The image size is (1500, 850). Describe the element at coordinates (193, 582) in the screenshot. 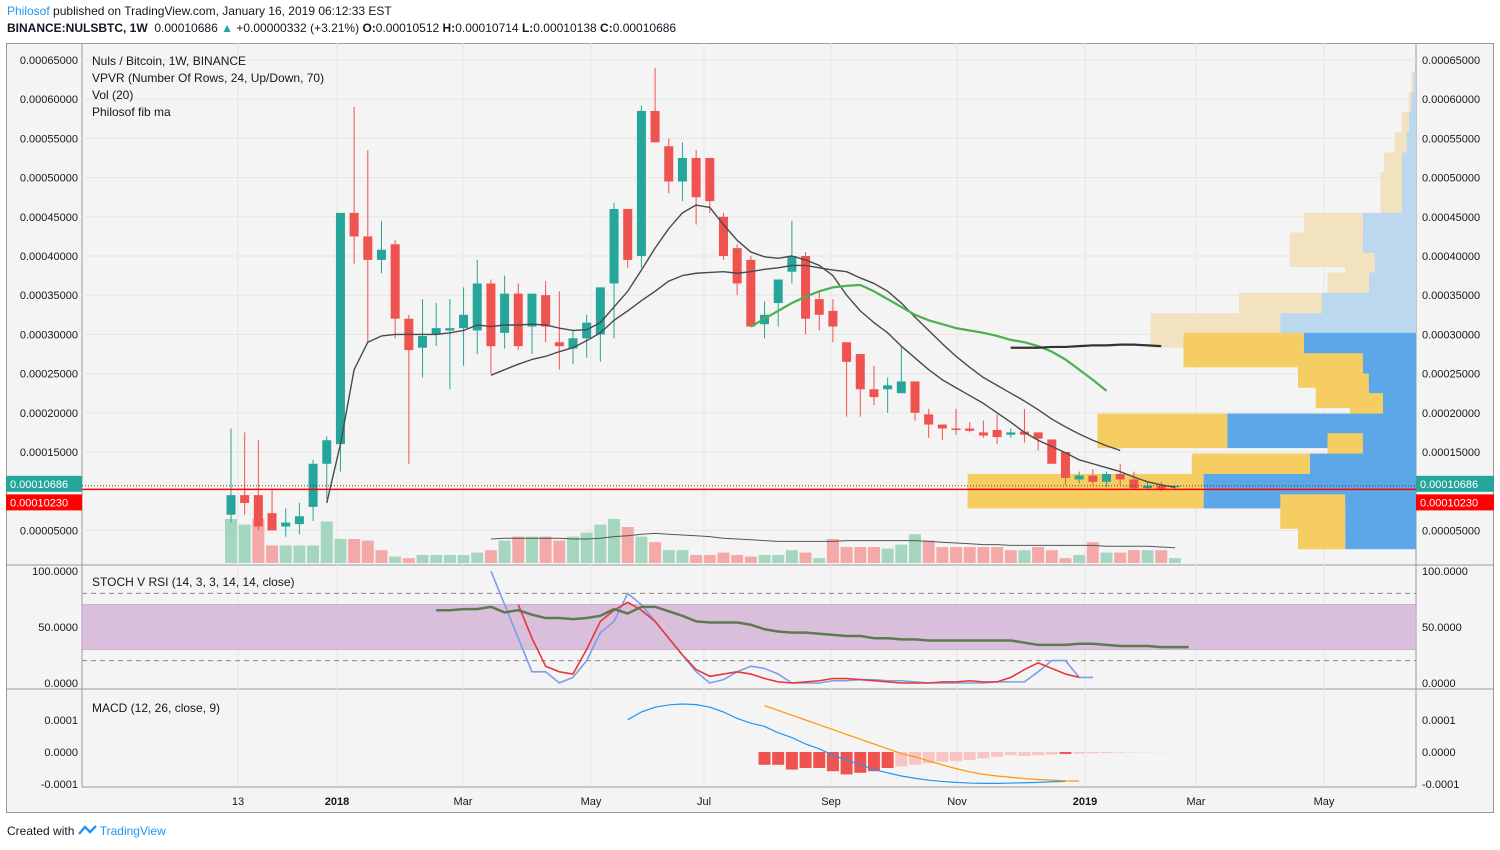

I see `stoch-legend: STOCH V RSI (14, 3, 3, 14, 14, close)` at that location.